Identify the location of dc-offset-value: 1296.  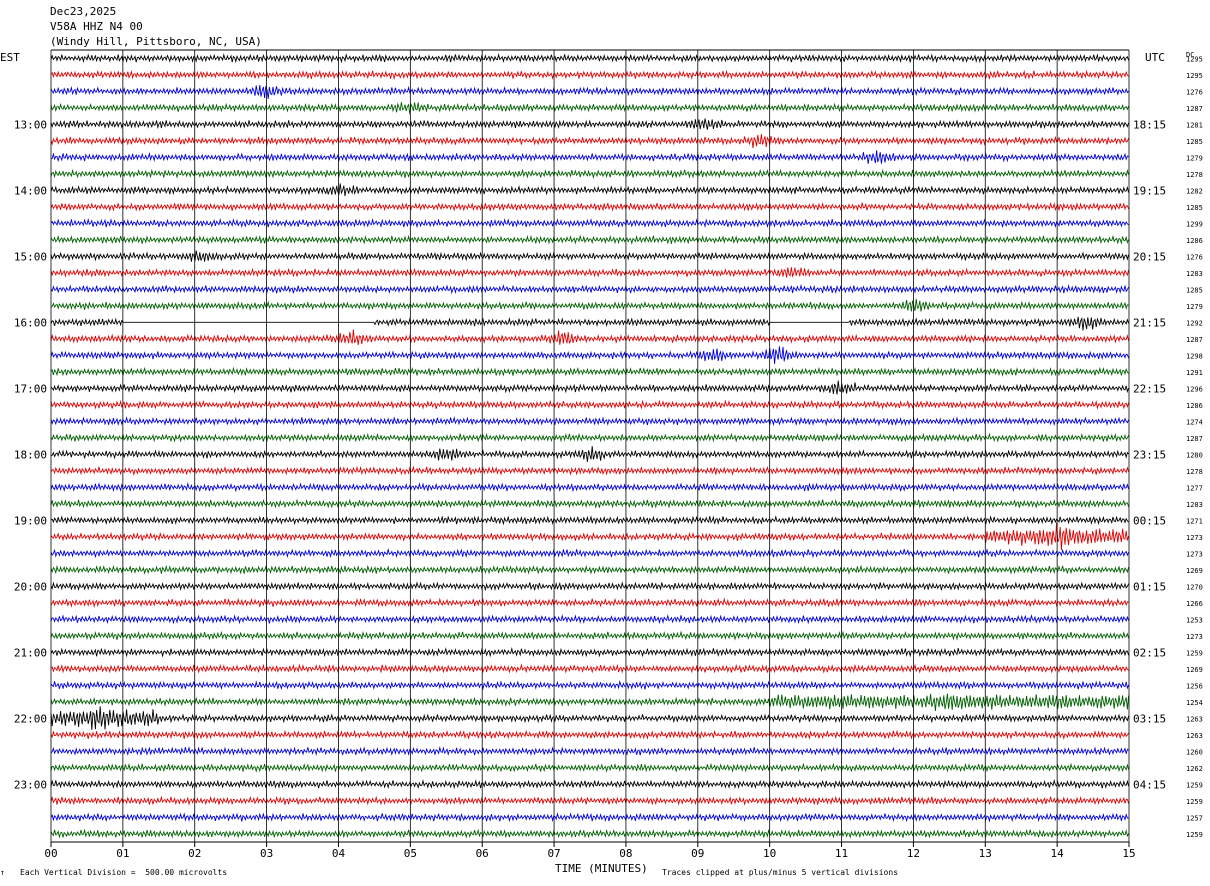
(1194, 389).